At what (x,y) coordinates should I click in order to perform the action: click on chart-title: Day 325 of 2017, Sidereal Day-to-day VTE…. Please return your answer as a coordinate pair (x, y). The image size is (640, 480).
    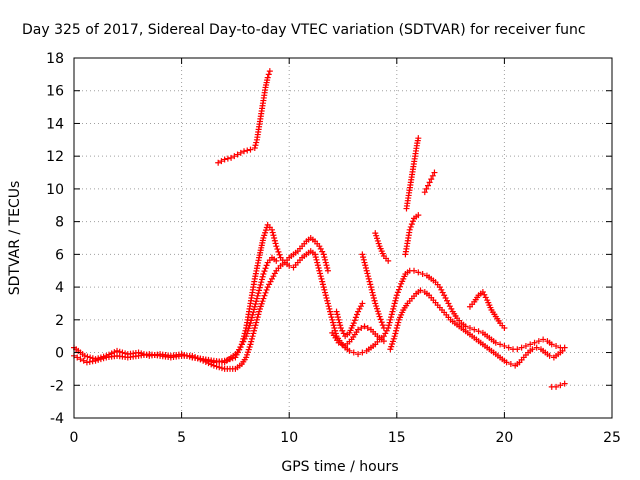
    Looking at the image, I should click on (304, 30).